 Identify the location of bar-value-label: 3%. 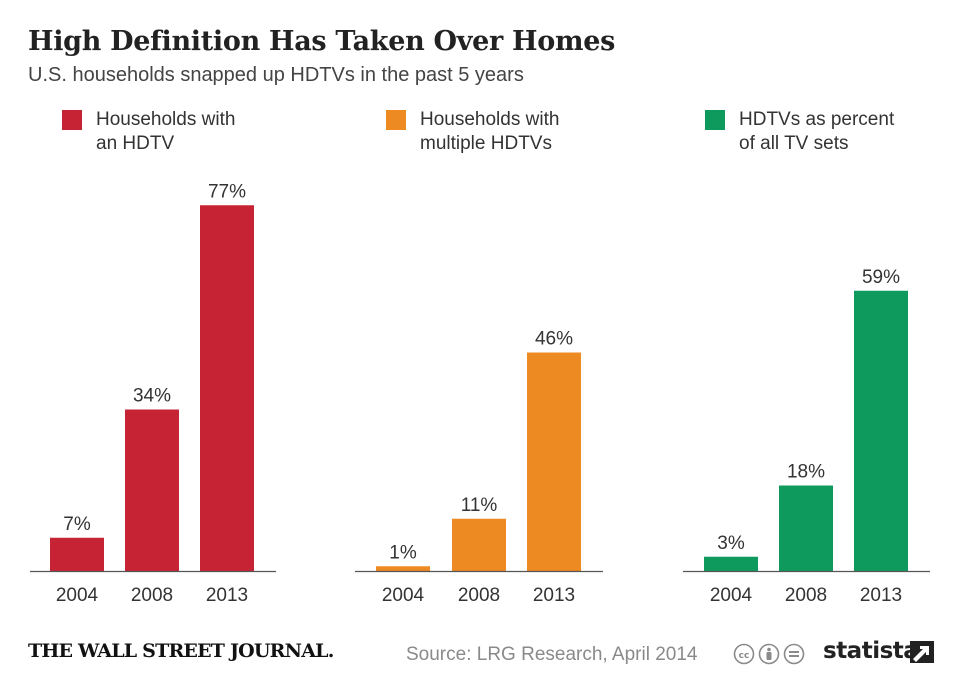
(731, 543).